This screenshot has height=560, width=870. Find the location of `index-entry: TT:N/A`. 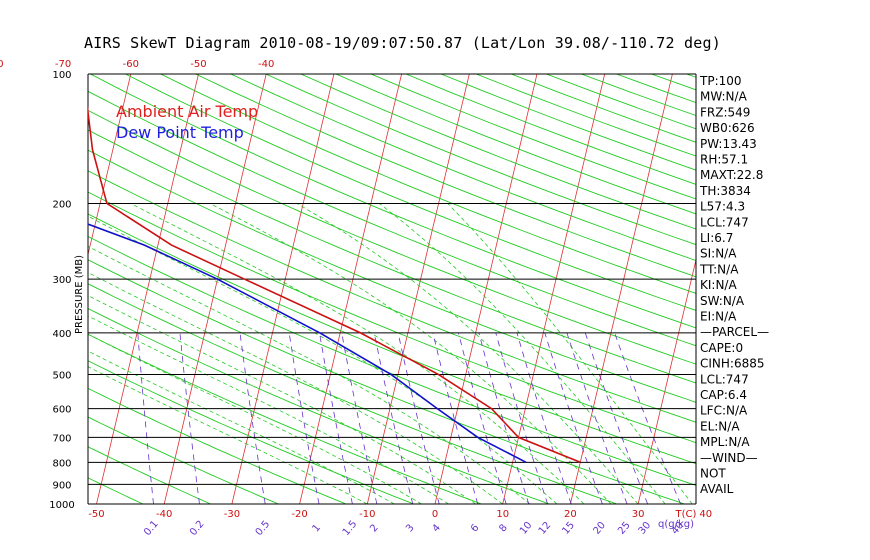

index-entry: TT:N/A is located at coordinates (719, 269).